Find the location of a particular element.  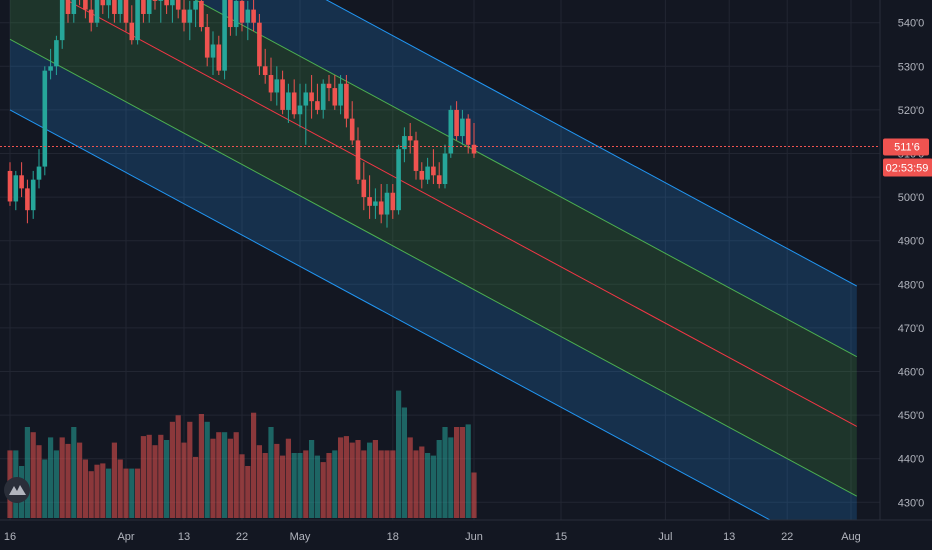

volume-bars is located at coordinates (242, 454).